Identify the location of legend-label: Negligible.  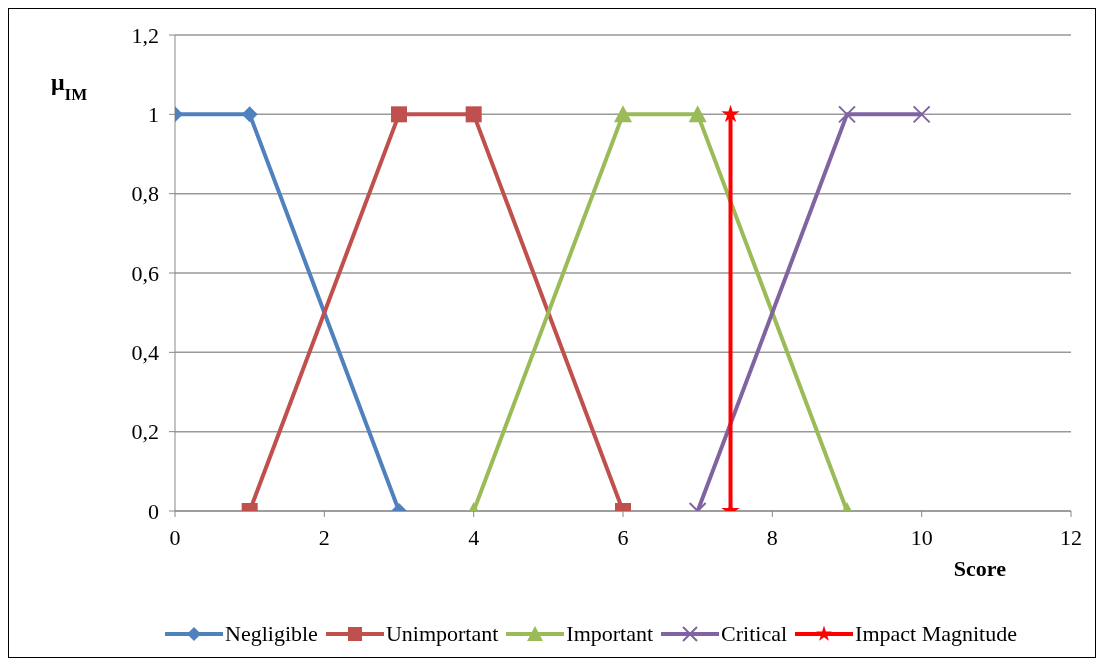
(271, 634).